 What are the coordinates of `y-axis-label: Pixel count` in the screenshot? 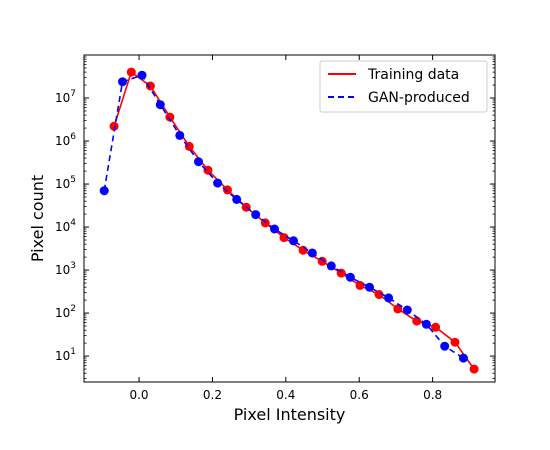 It's located at (37, 218).